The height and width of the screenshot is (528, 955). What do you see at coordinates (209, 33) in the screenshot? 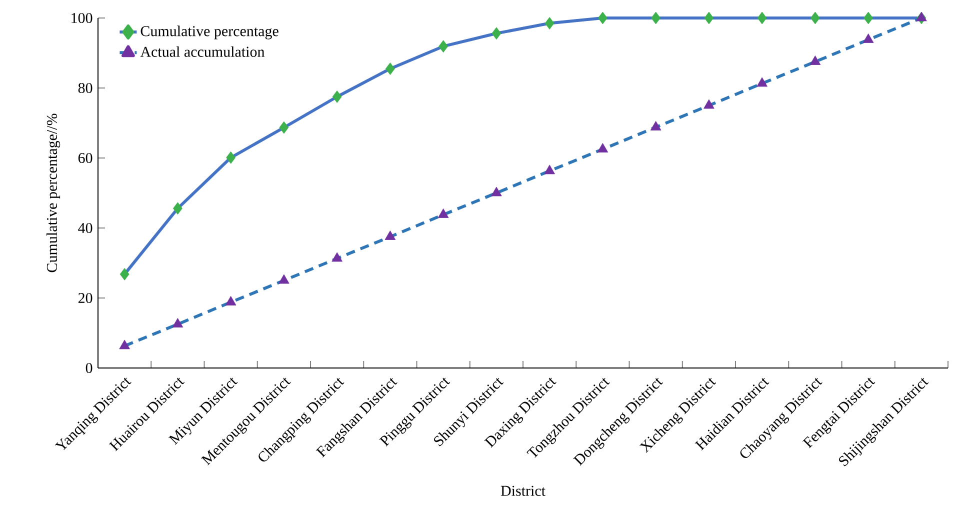
I see `legend-label: Cumulative percentage` at bounding box center [209, 33].